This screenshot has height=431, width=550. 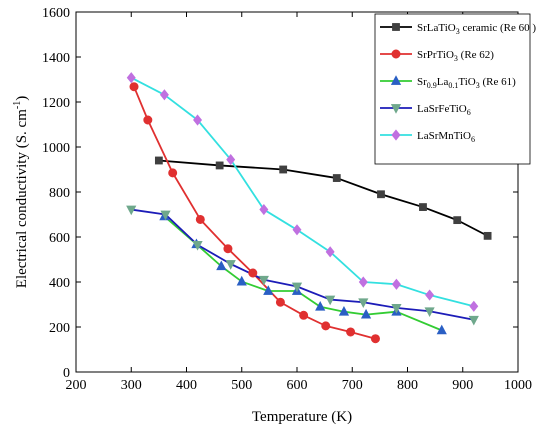 I want to click on y-axis-title: Electrical conductivity (S. cm-1), so click(x=21, y=192).